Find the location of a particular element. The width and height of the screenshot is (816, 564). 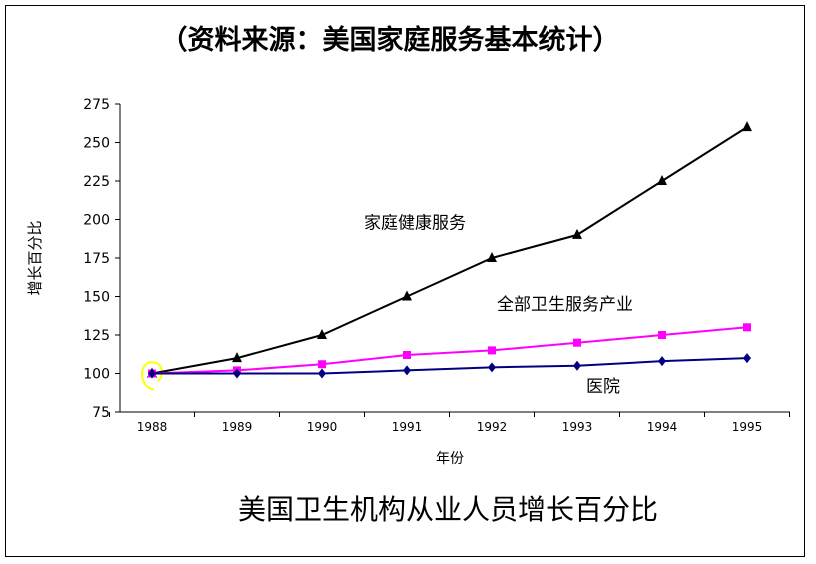

y-tick-label: 100 is located at coordinates (96, 375).